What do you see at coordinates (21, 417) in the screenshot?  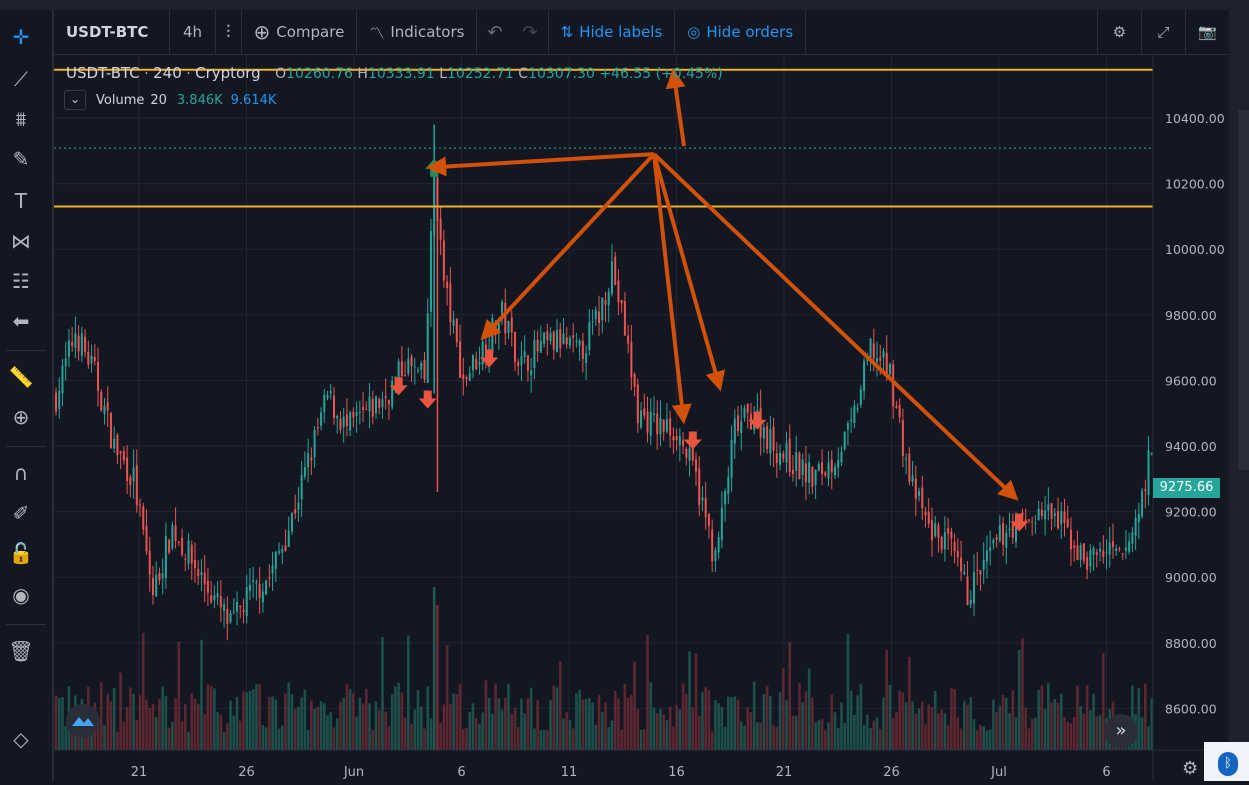 I see `zoom-icon: ⊕` at bounding box center [21, 417].